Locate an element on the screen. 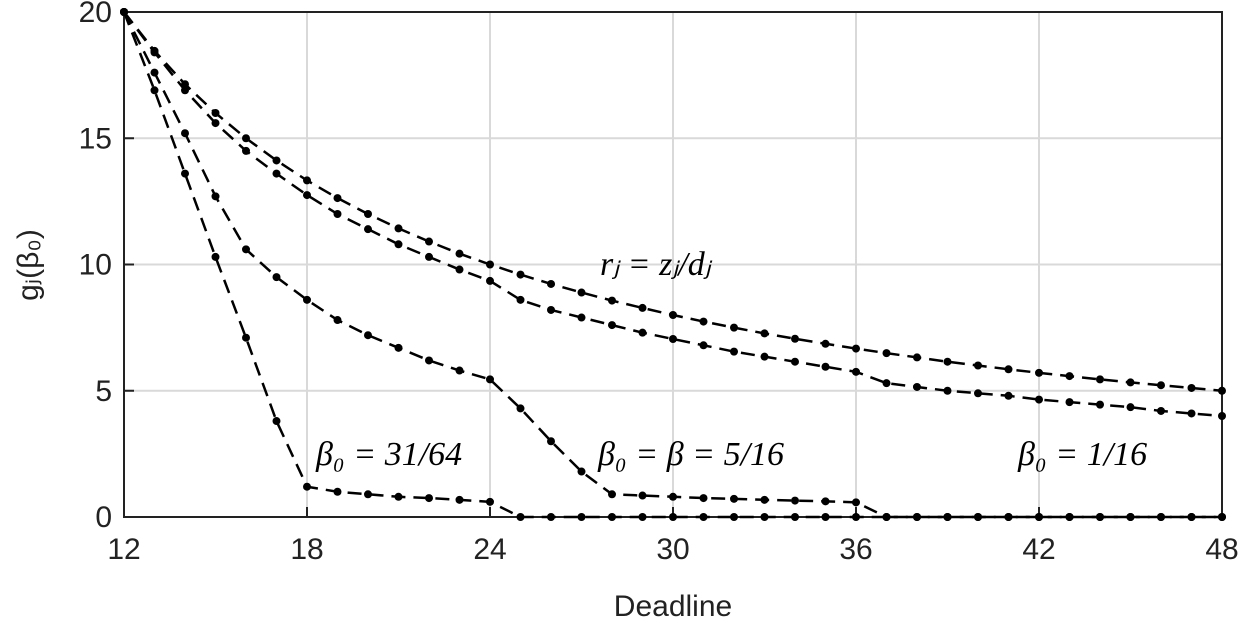  y-axis-label: gⱼ(β₀) is located at coordinates (28, 265).